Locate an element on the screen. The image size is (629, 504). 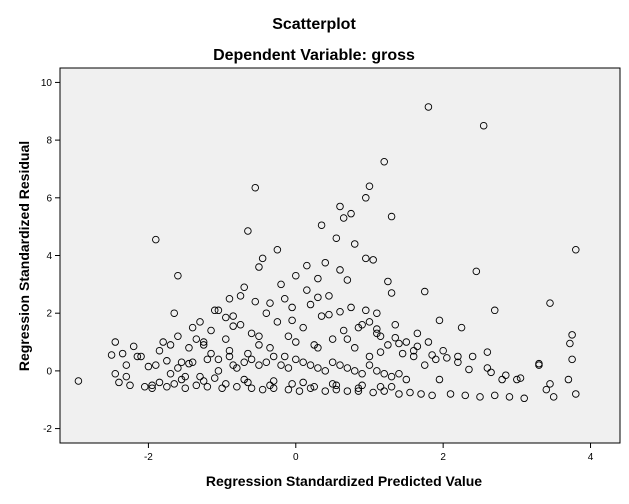
y-tick-label: 2 is located at coordinates (49, 314).